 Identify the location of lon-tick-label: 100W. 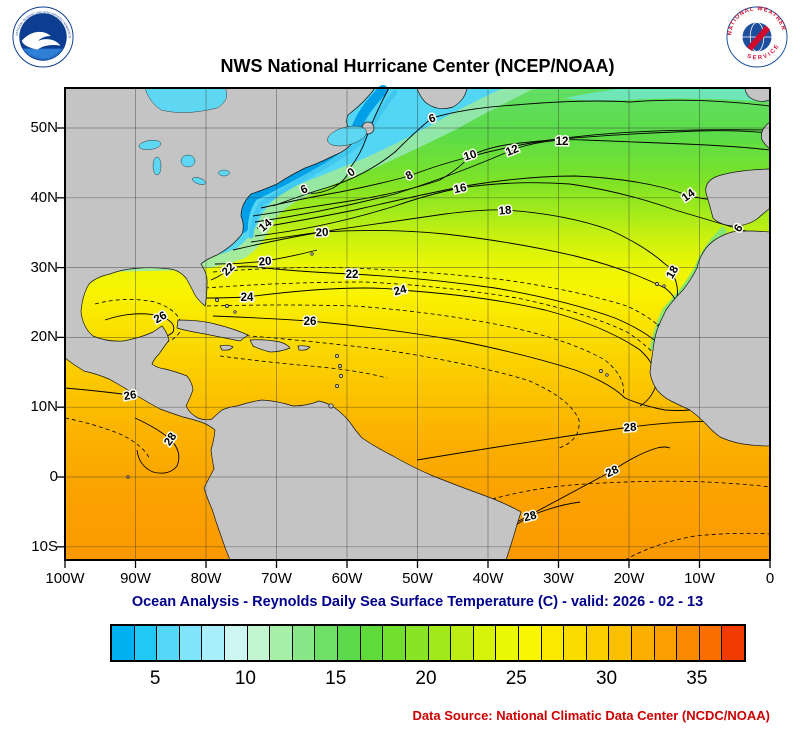
(65, 578).